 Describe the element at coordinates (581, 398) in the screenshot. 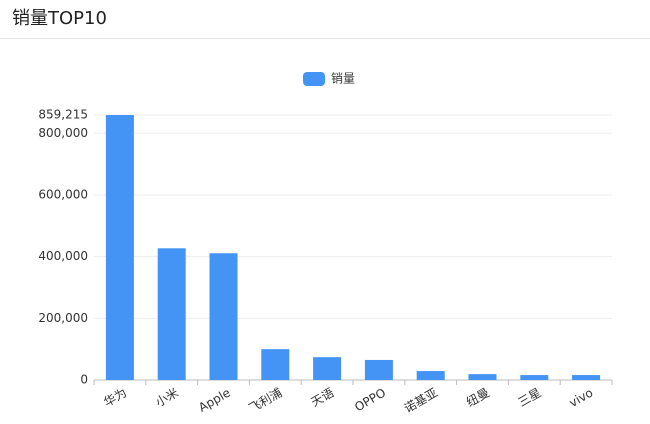

I see `x-tick-label: vivo` at that location.